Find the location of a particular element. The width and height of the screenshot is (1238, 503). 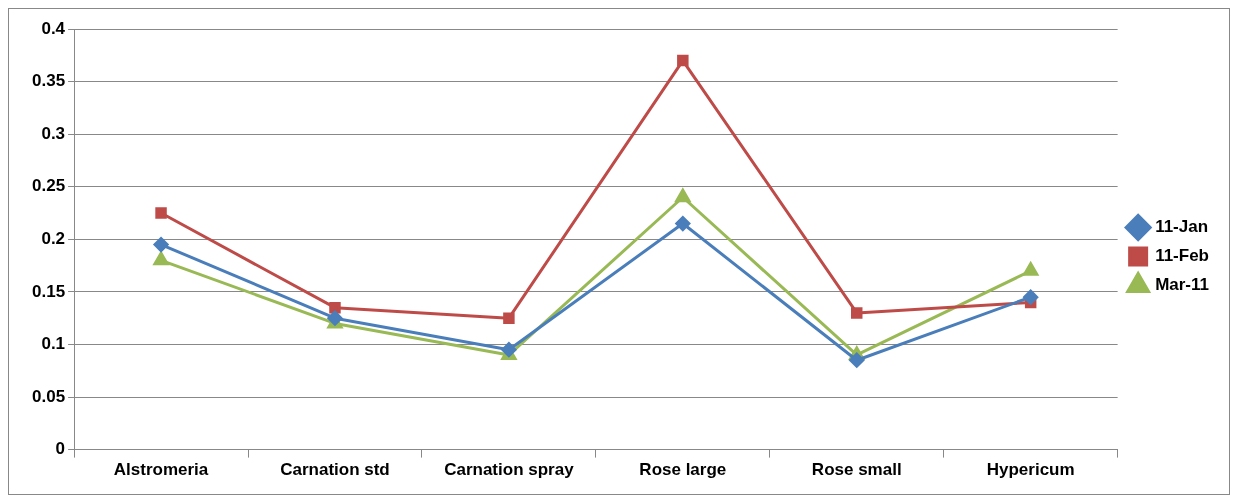

y-tick-label: 0.3 is located at coordinates (53, 133).